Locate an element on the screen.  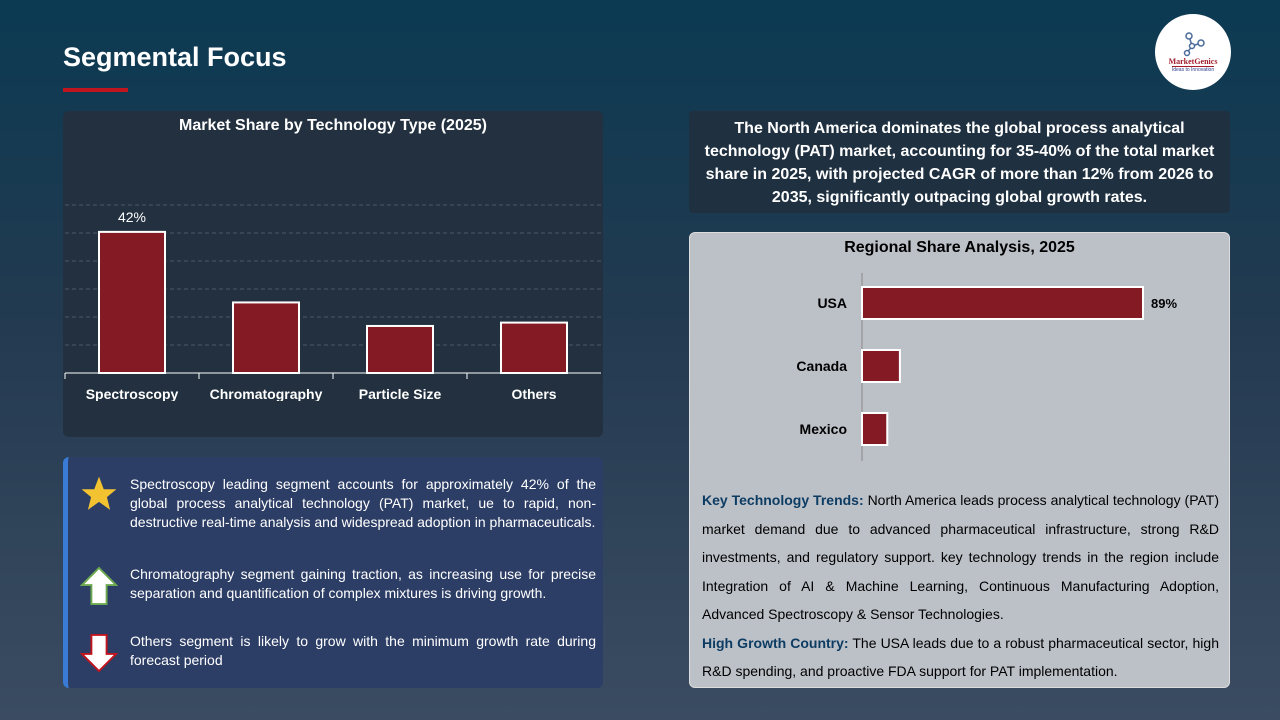
bar-chromatography is located at coordinates (266, 337).